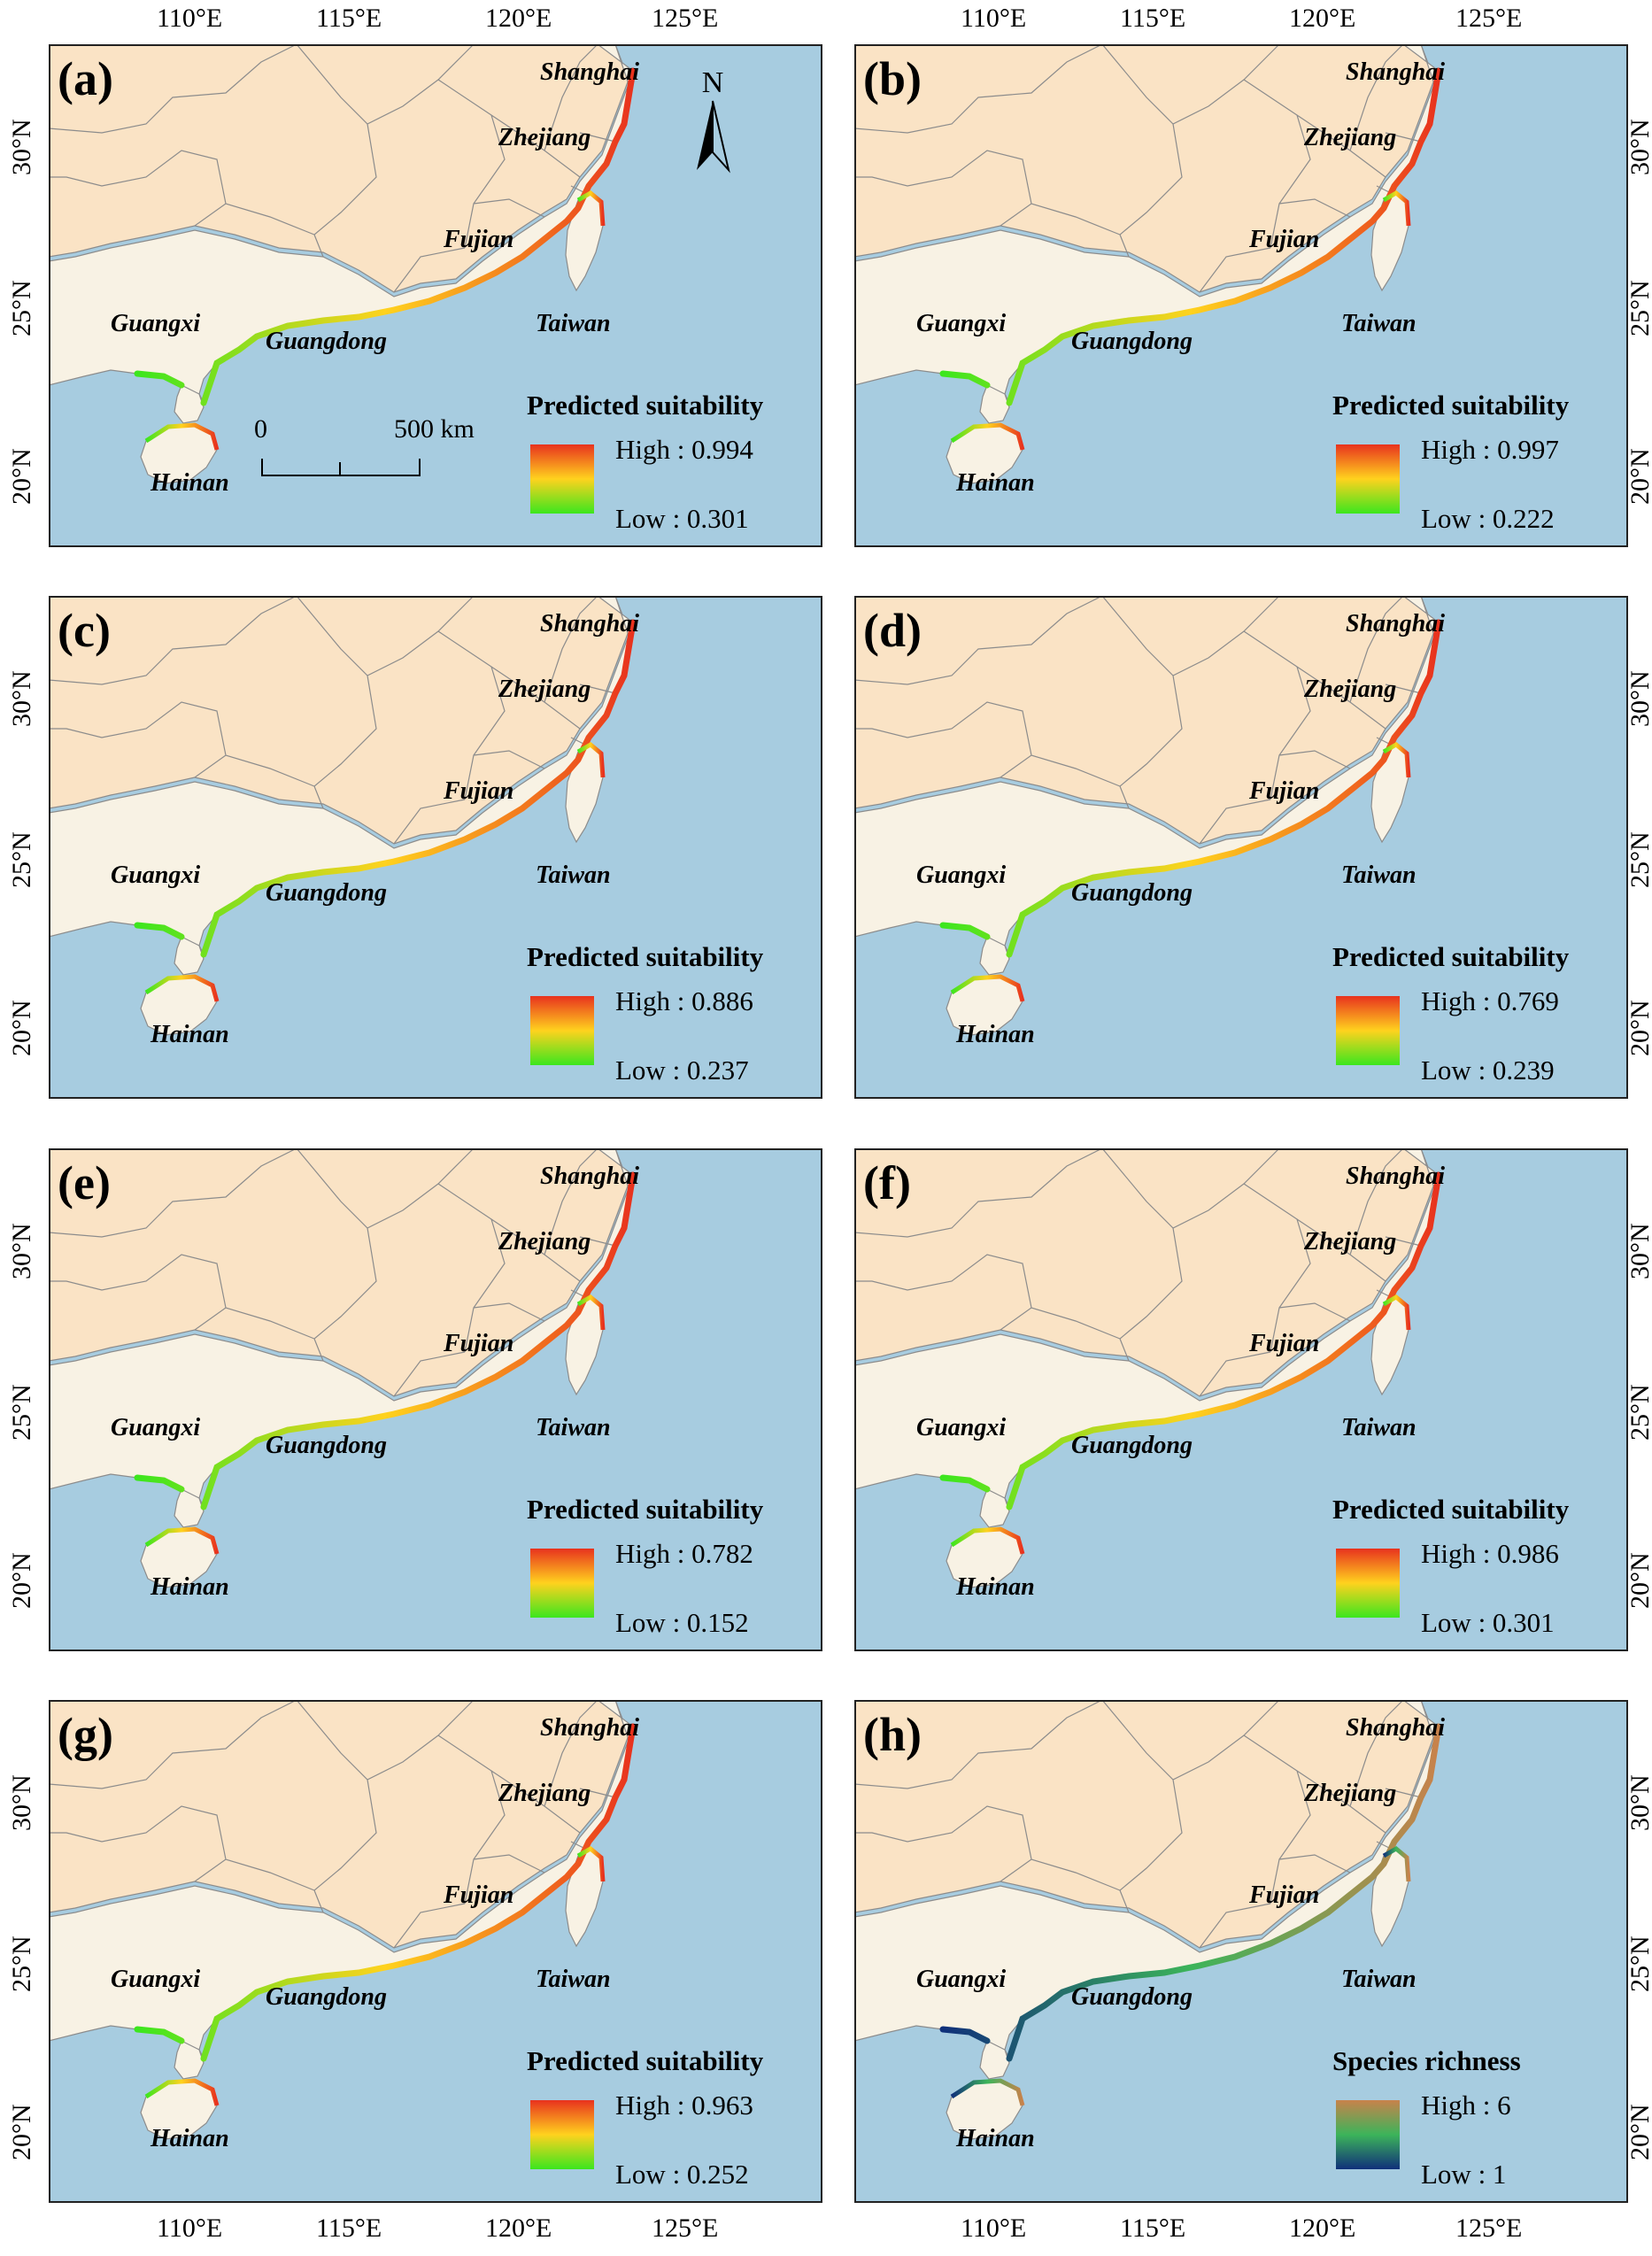 This screenshot has width=1652, height=2256. What do you see at coordinates (1426, 2060) in the screenshot?
I see `legend-title: Species richness` at bounding box center [1426, 2060].